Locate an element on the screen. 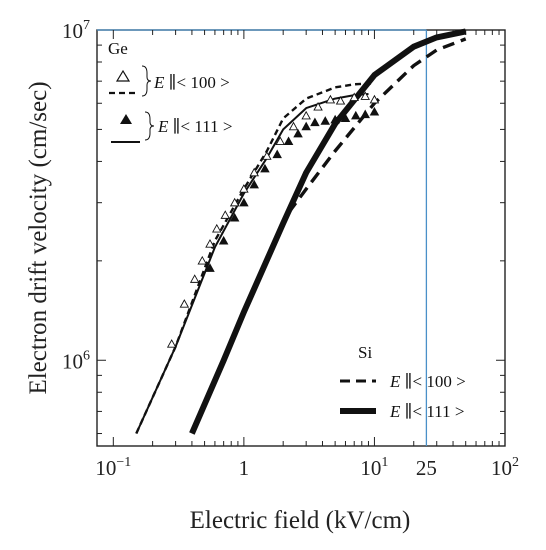  legend-ge-row2-dir: < 111 > is located at coordinates (207, 126).